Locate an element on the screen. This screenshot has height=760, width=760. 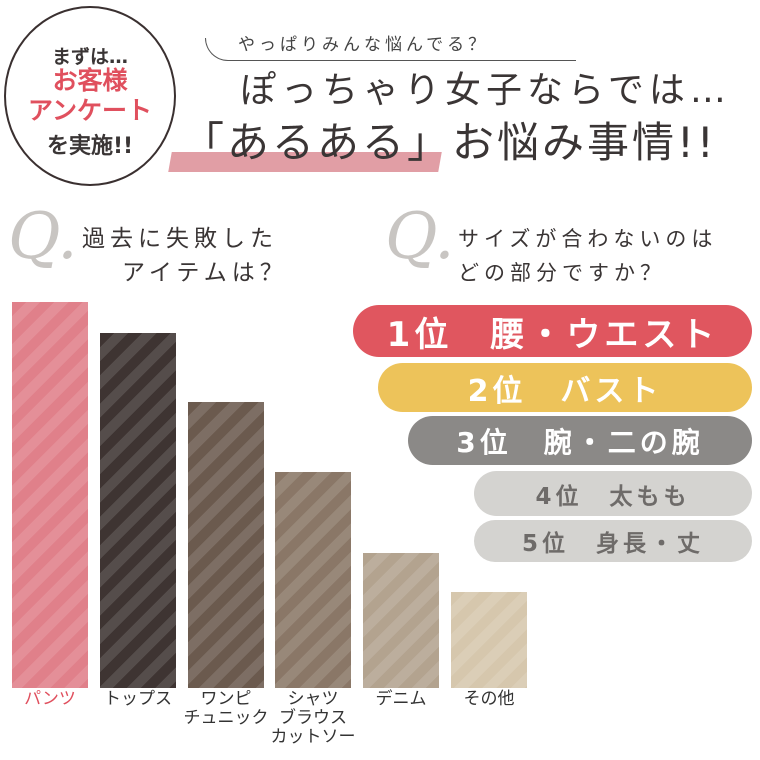
question-2: サイズが合わないのは どの部分ですか？ is located at coordinates (587, 256).